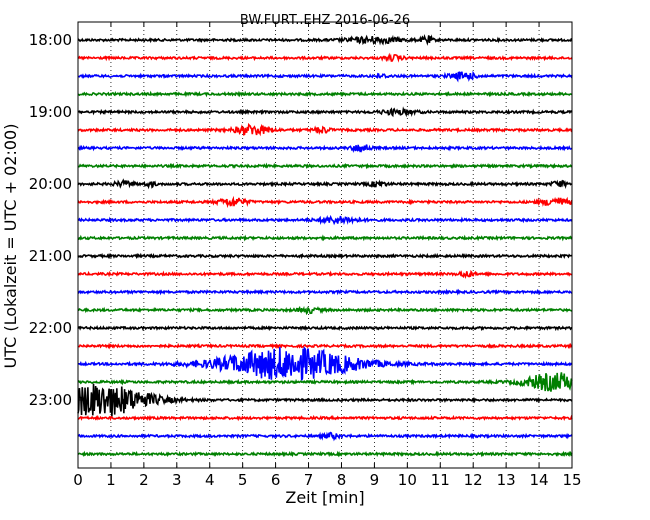 The image size is (650, 520). I want to click on x-tick-label: 4, so click(210, 480).